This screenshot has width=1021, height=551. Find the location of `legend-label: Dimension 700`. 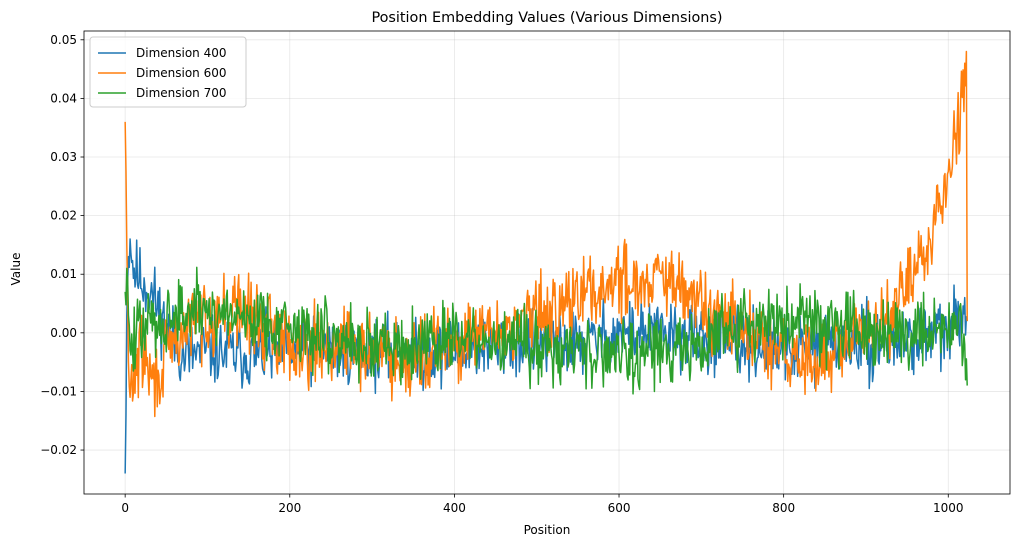

legend-label: Dimension 700 is located at coordinates (181, 93).